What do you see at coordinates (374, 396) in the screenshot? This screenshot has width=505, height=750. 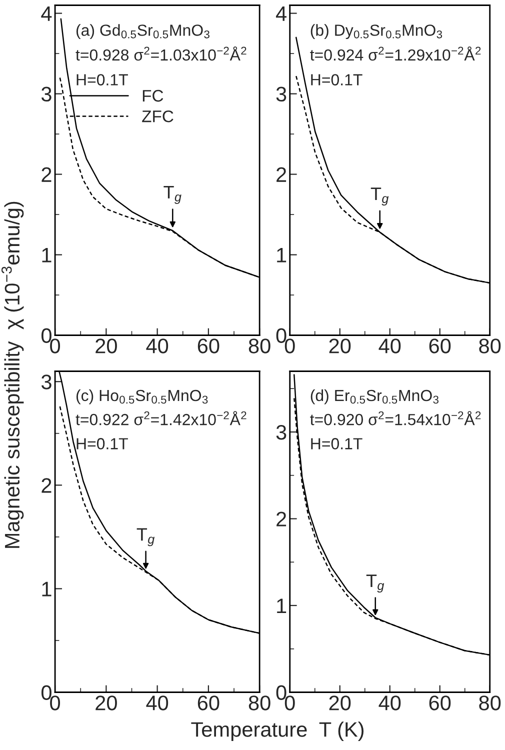 I see `annotation: (d) Er$_{0.5}$Sr$_{0.5}$MnO$_{3}$` at bounding box center [374, 396].